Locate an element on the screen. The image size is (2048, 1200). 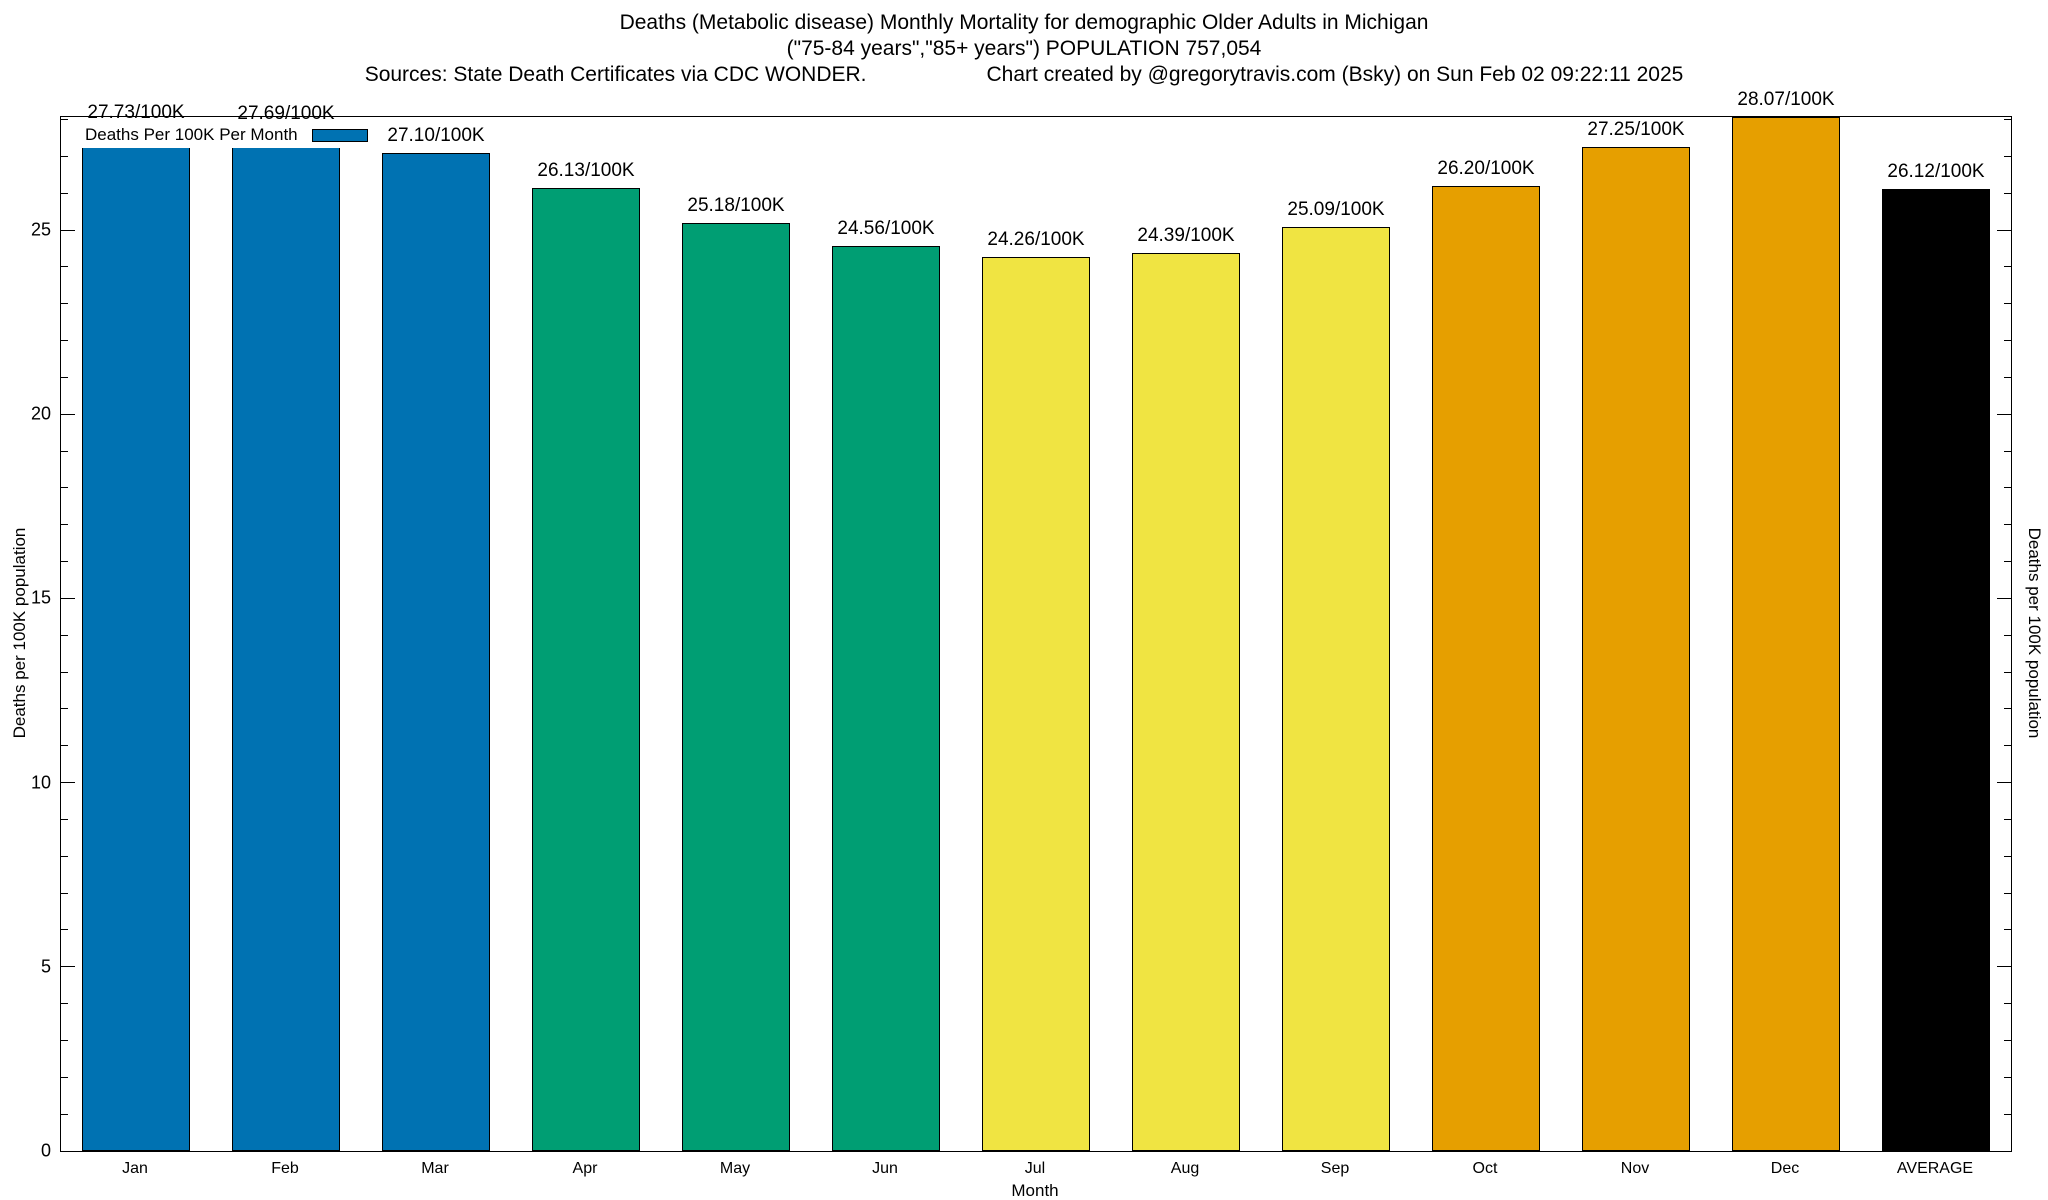
x-tick-label-feb: Feb is located at coordinates (285, 1168).